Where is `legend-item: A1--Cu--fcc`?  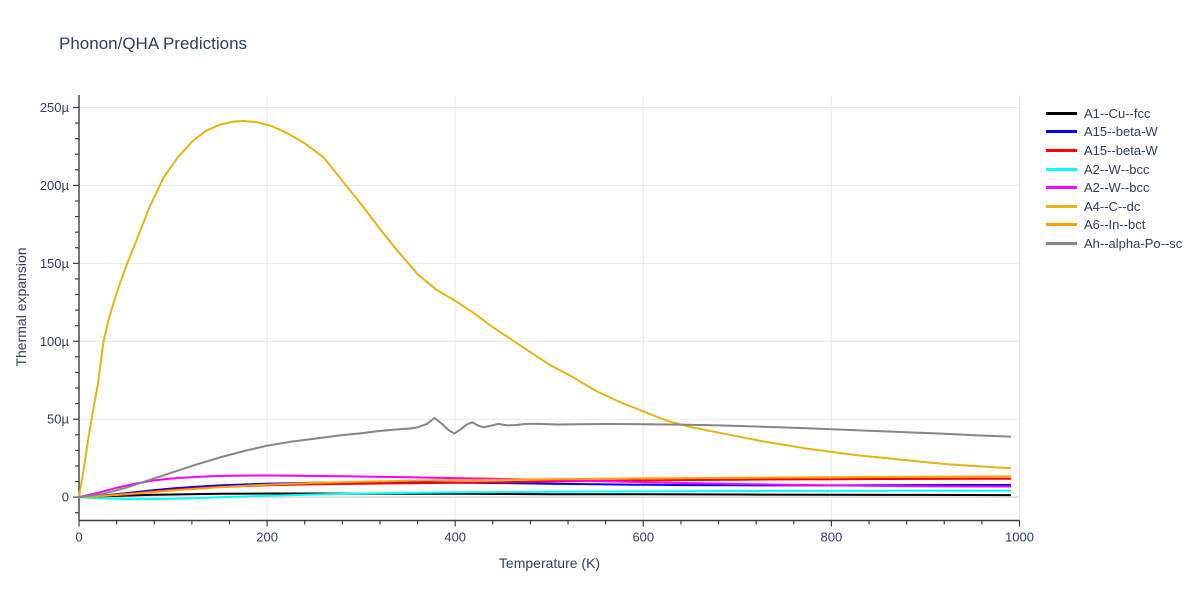 legend-item: A1--Cu--fcc is located at coordinates (1111, 113).